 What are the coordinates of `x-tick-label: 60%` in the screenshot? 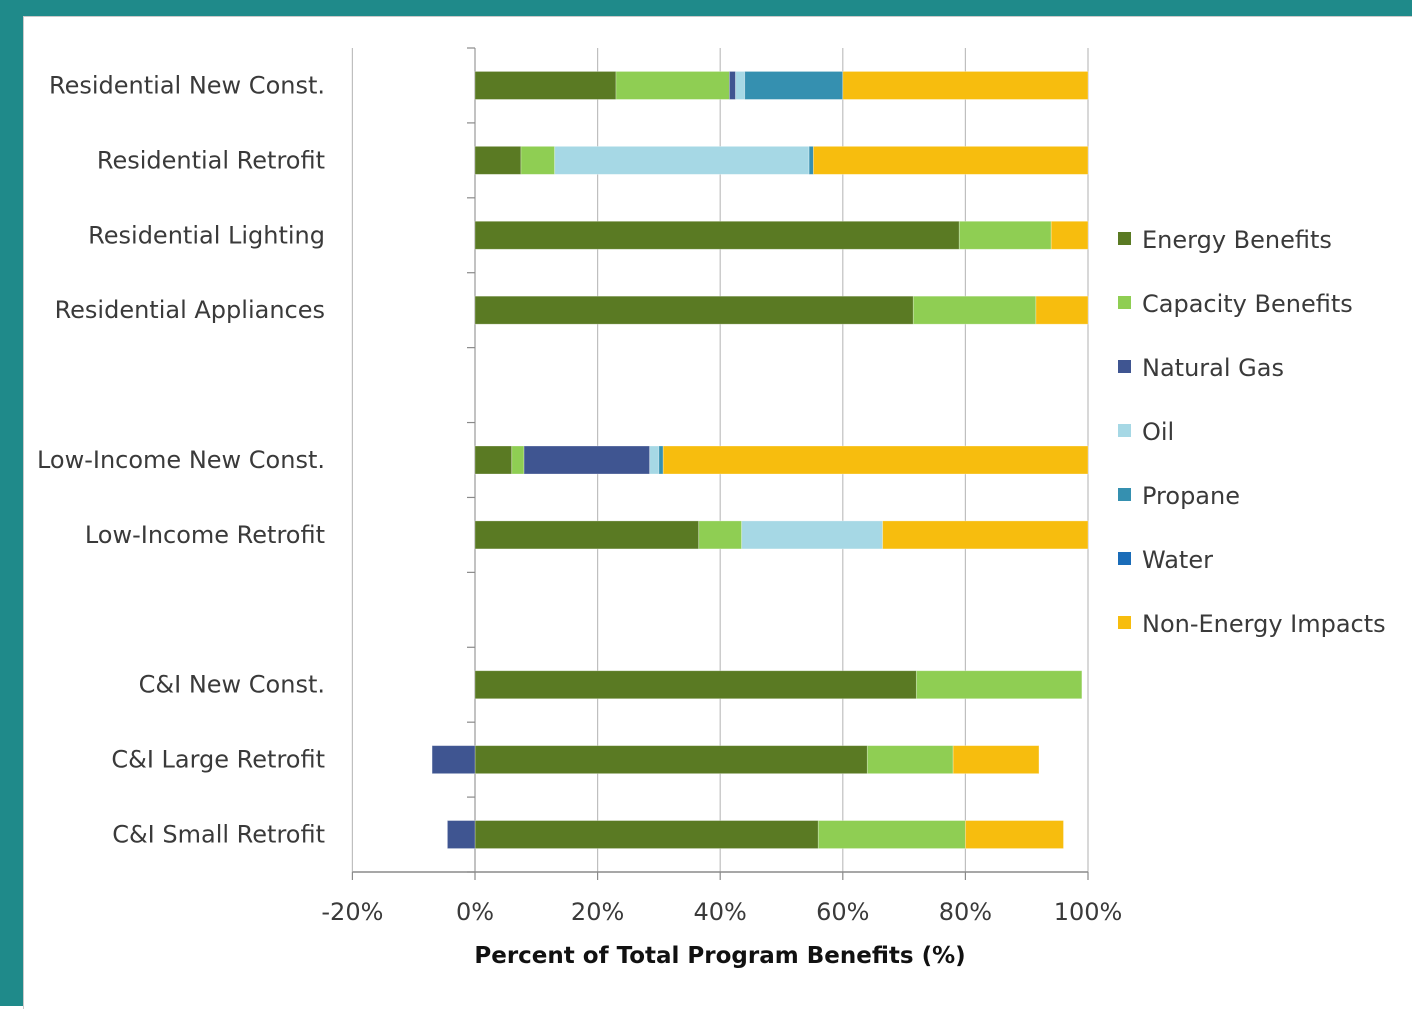 It's located at (842, 912).